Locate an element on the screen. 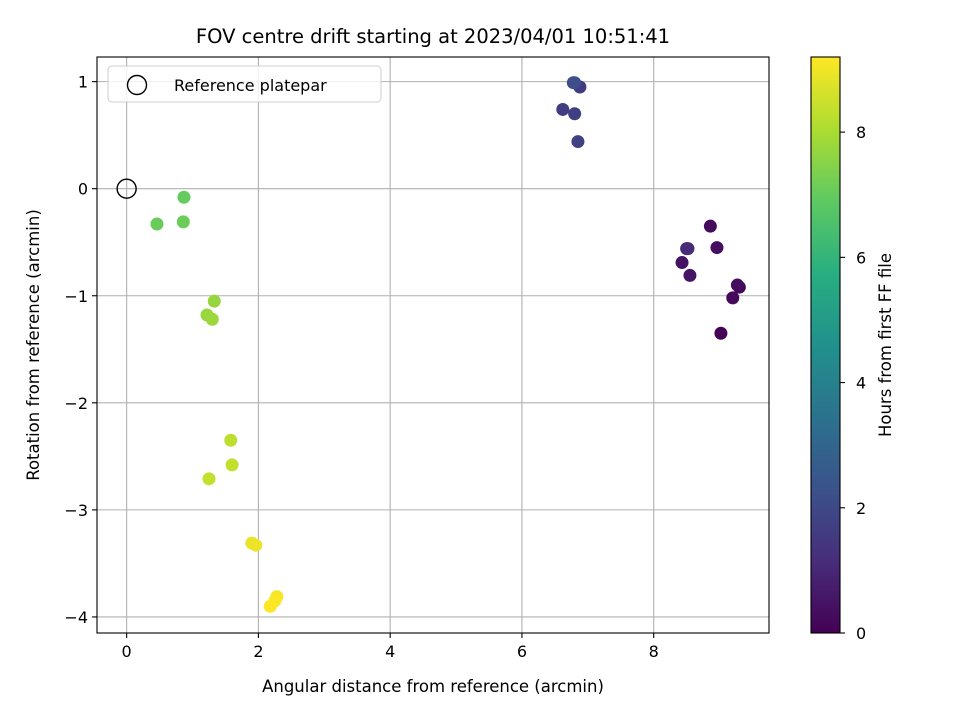 This screenshot has height=720, width=960. colorbar-tick-label: 8 is located at coordinates (861, 132).